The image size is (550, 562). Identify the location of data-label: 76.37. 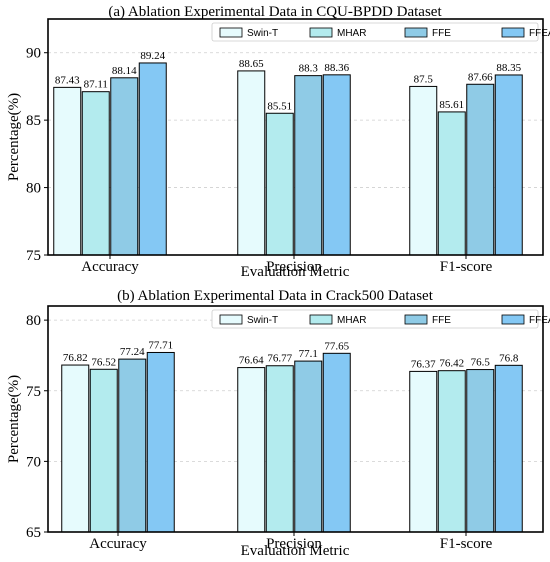
(423, 364).